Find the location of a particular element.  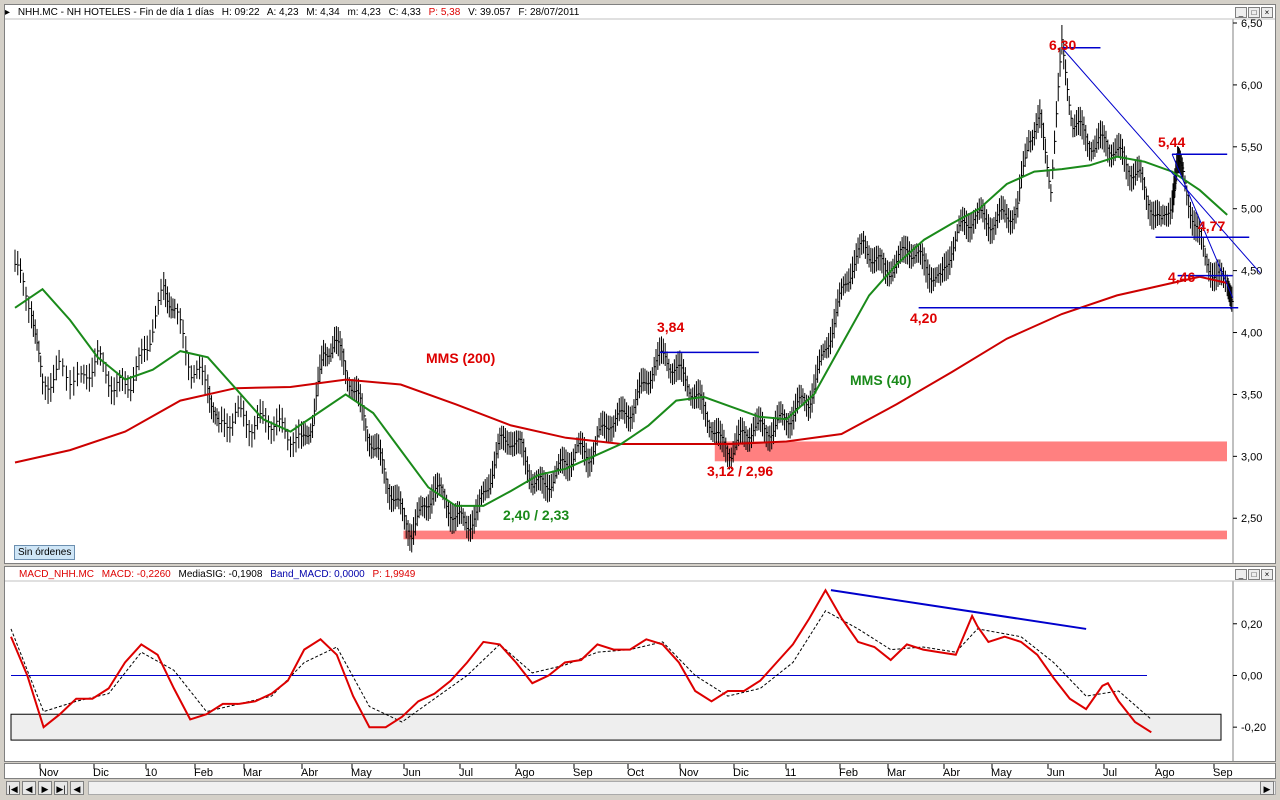

maximize-button: □ is located at coordinates (1254, 12).